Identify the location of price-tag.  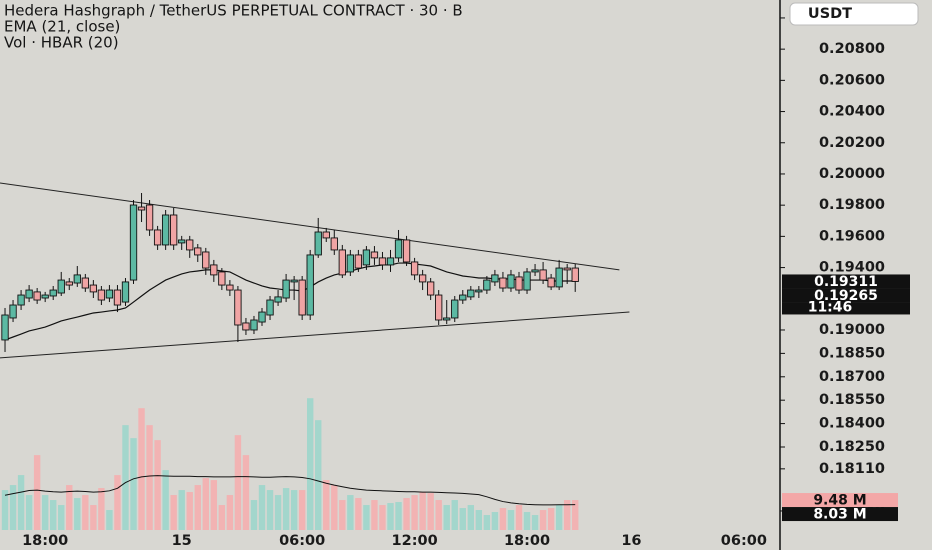
(846, 281).